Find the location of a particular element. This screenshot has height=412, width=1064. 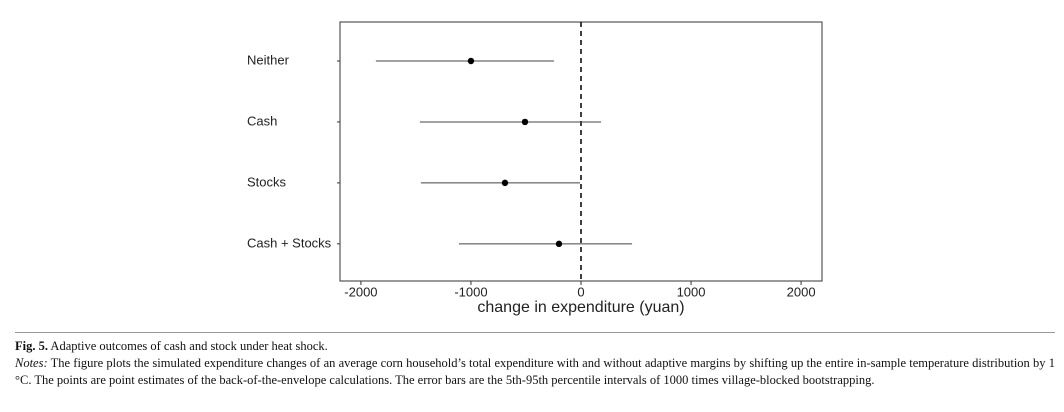

x-tick-label: -2000 is located at coordinates (360, 291).